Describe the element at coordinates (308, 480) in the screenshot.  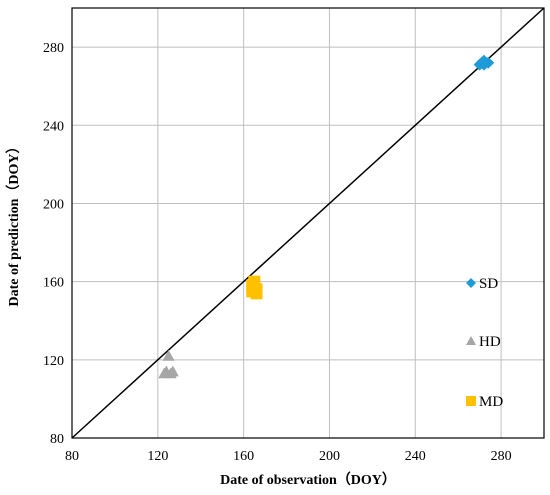
I see `x-axis-title: Date of observation（DOY）` at that location.